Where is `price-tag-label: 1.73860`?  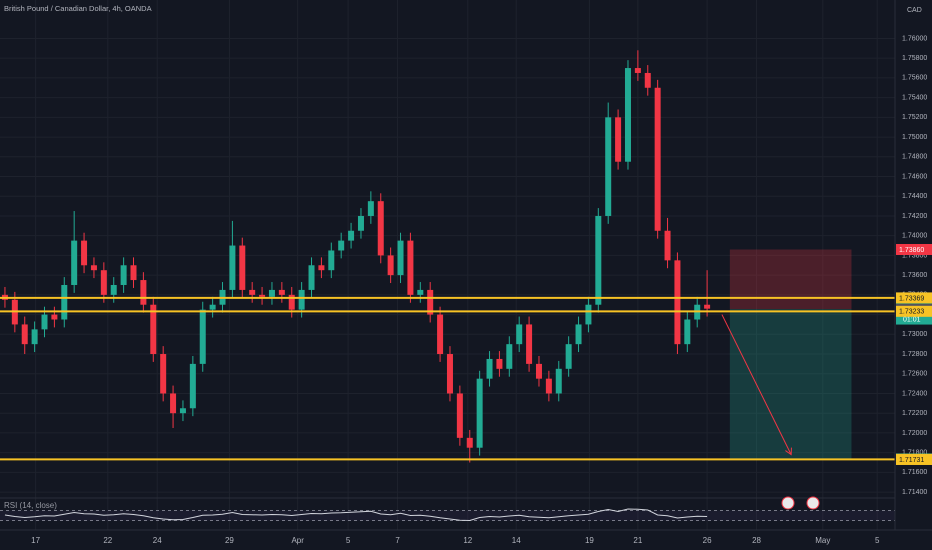 price-tag-label: 1.73860 is located at coordinates (911, 250).